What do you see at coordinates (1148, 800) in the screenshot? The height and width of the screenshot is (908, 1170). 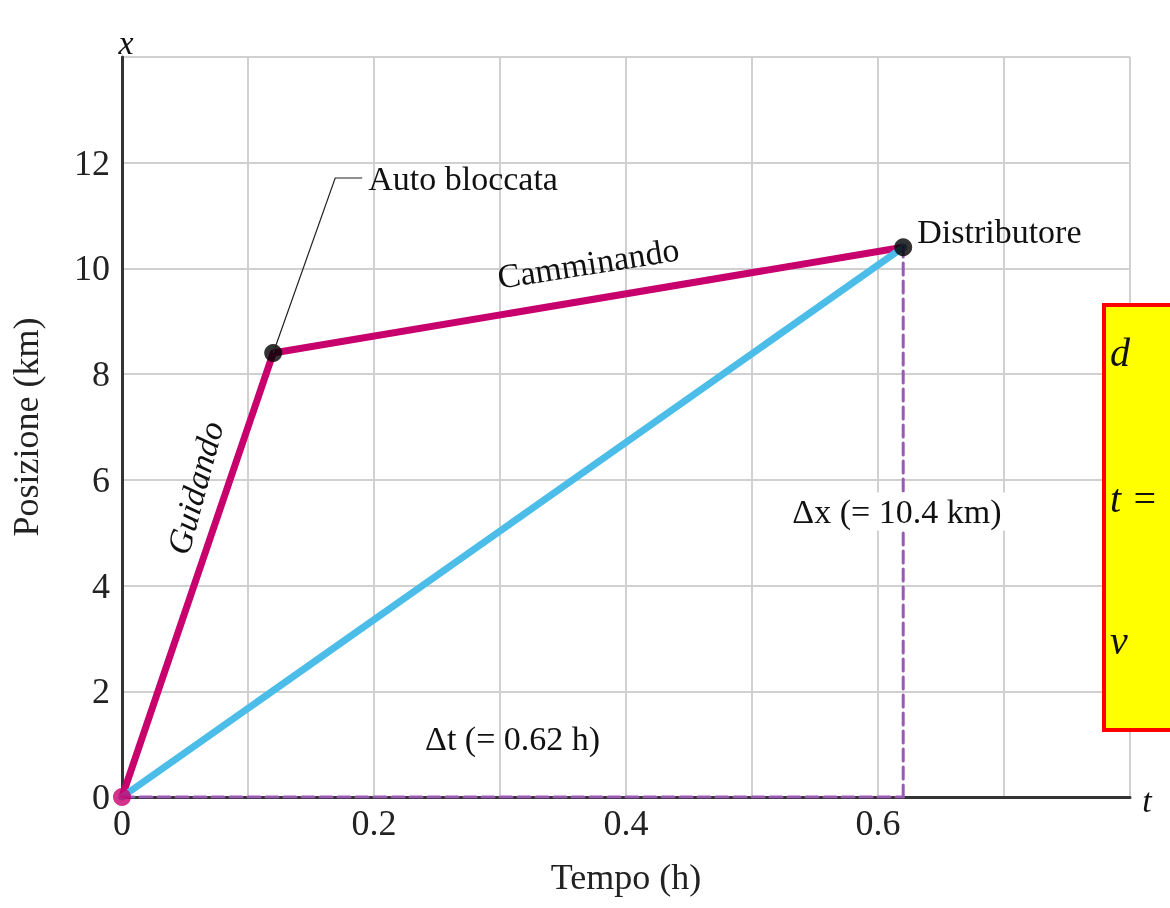 I see `text: t` at bounding box center [1148, 800].